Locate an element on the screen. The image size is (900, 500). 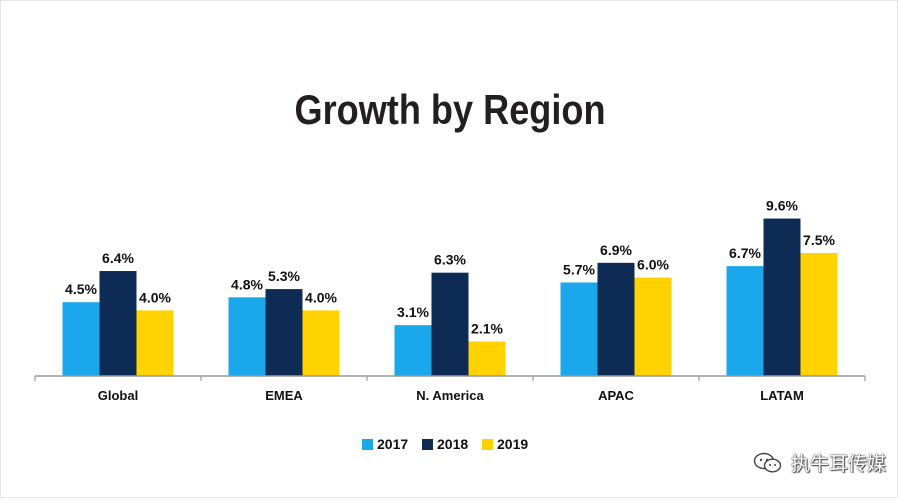
data-label: 6.0% is located at coordinates (653, 265).